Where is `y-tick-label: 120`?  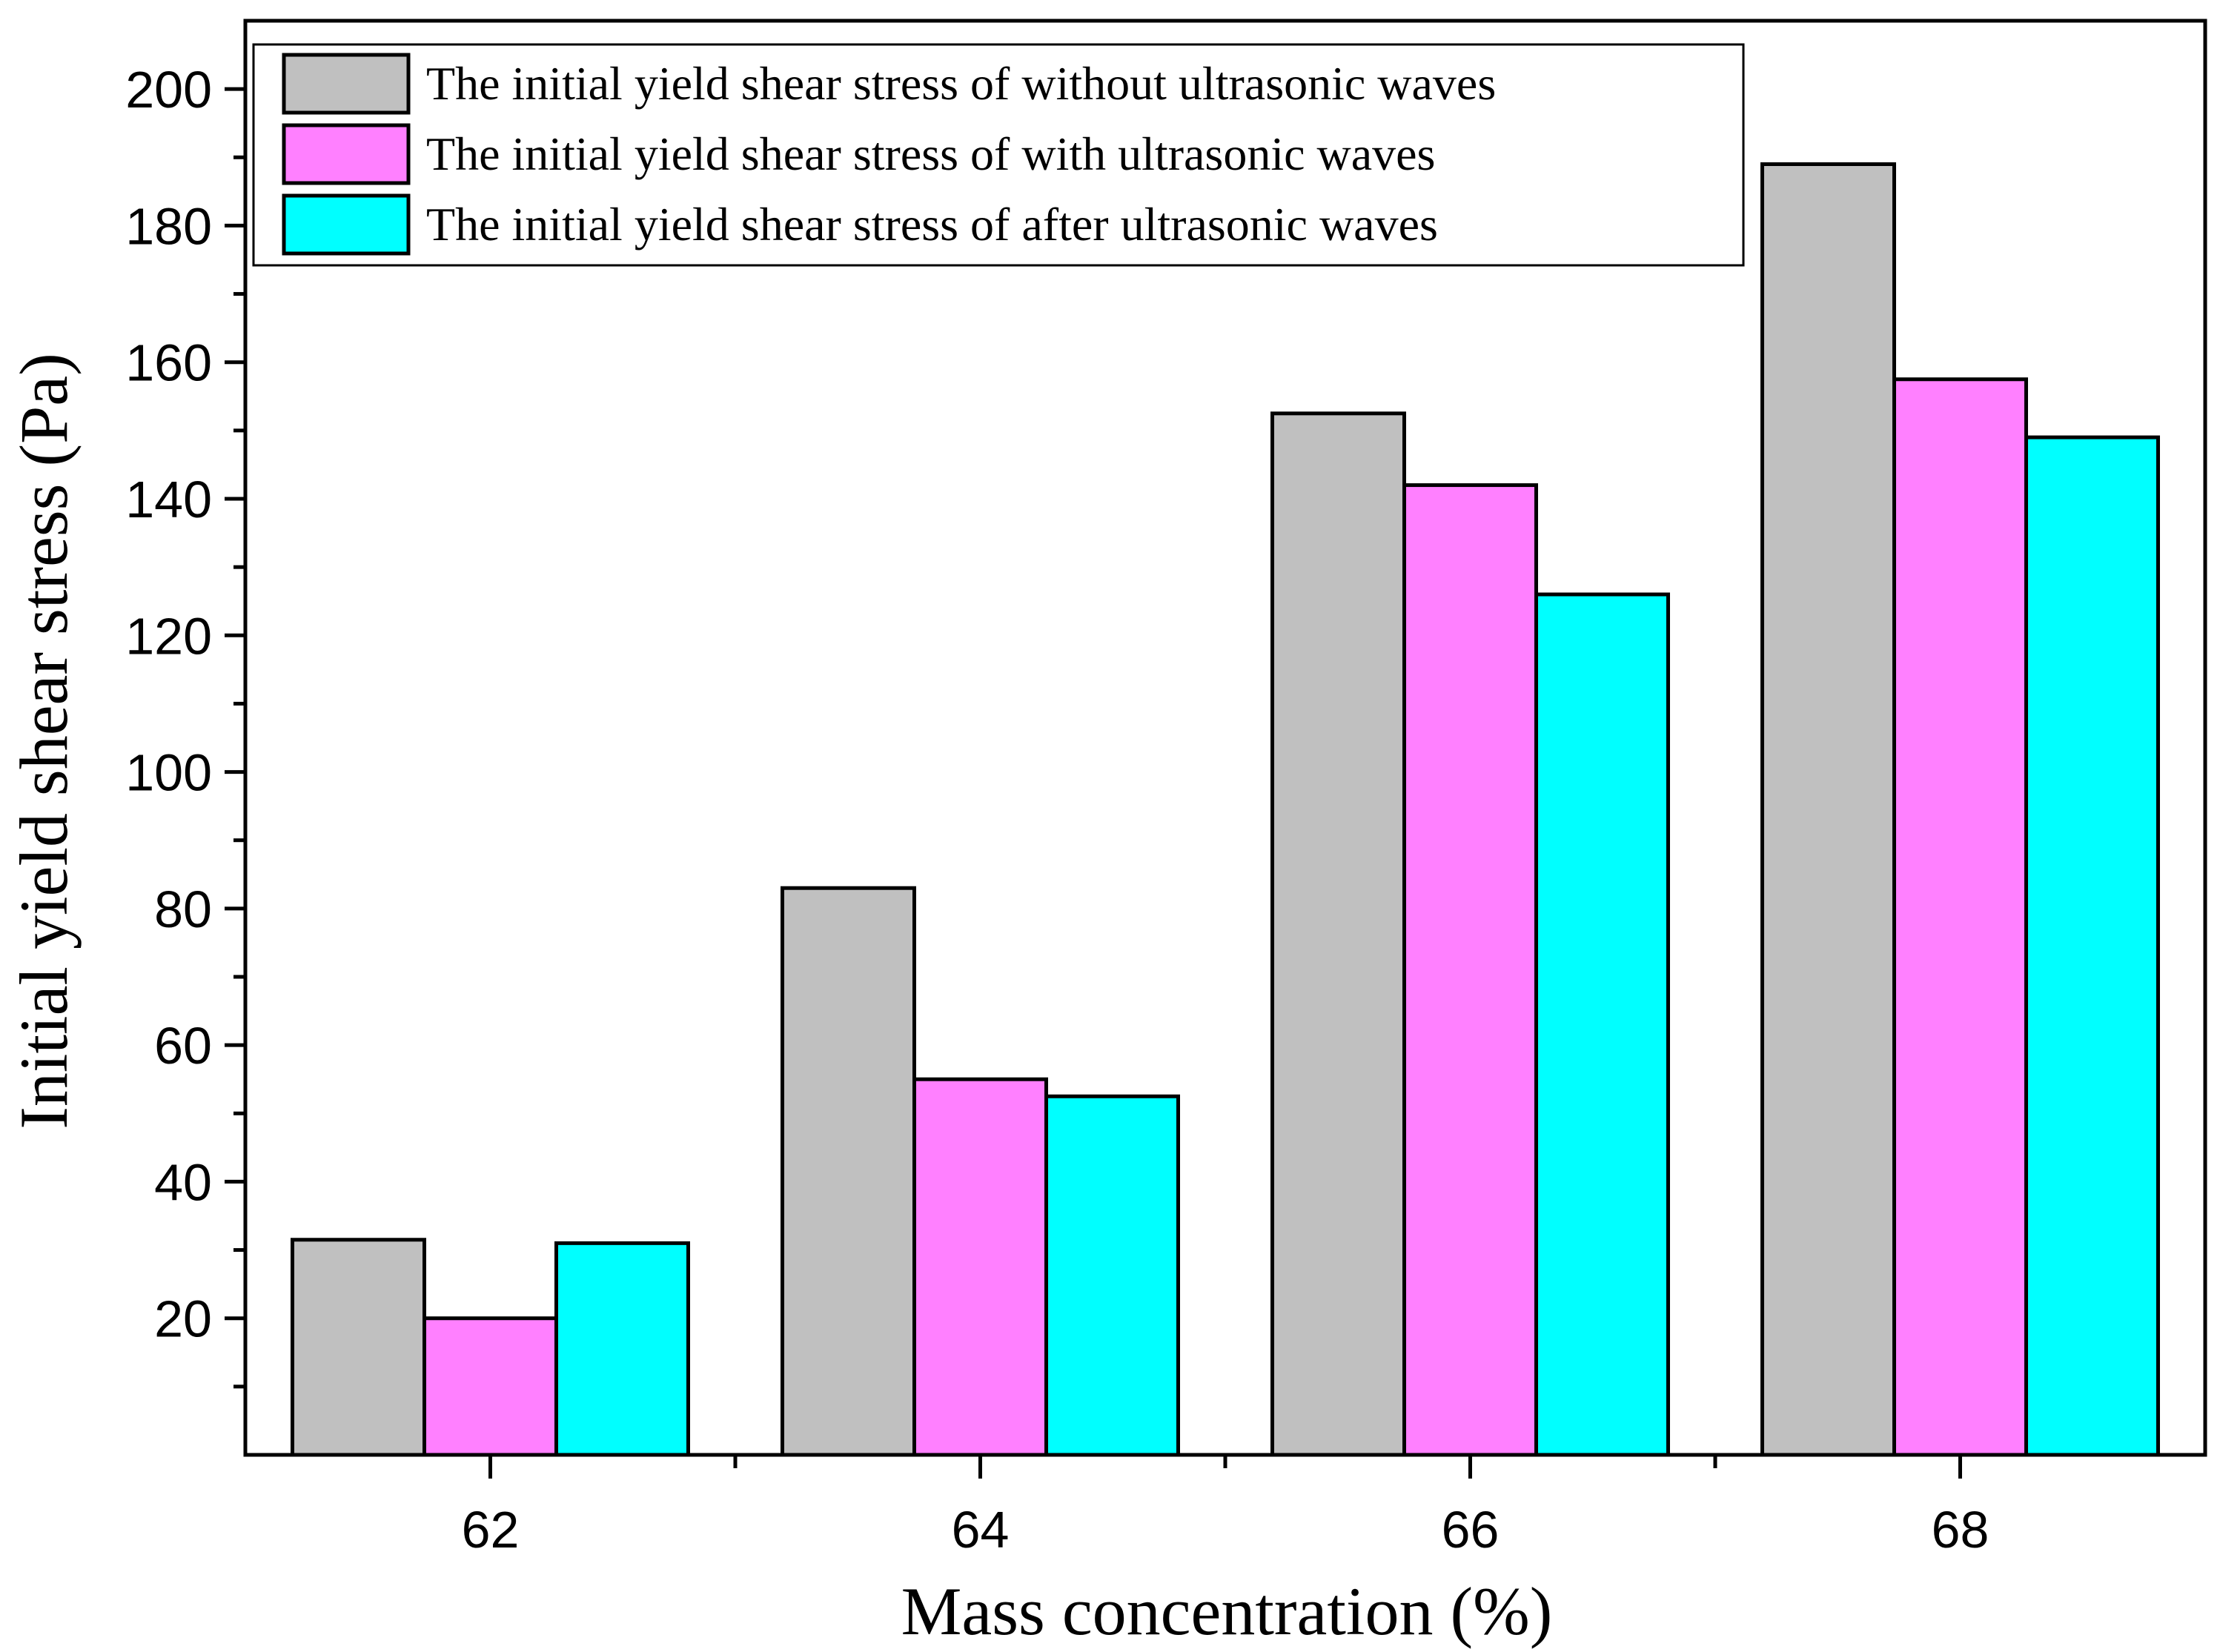
y-tick-label: 120 is located at coordinates (169, 636).